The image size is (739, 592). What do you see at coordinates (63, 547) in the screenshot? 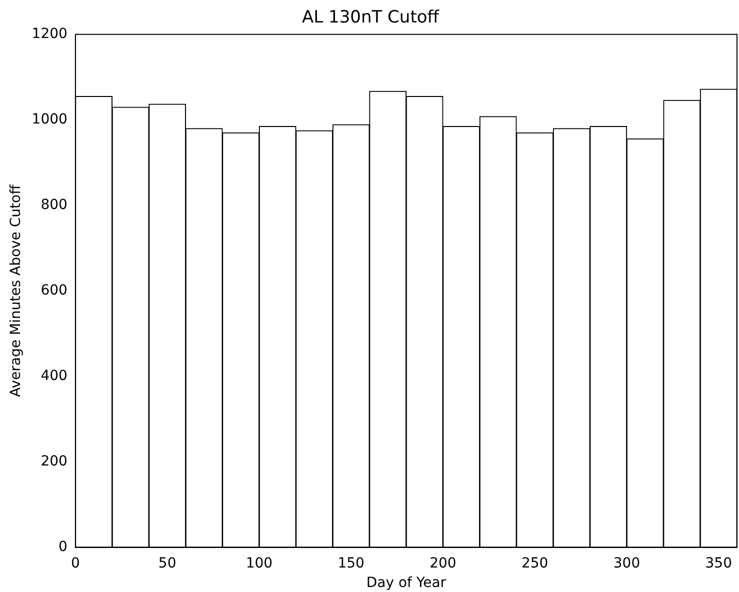
I see `y-tick-label: 0` at bounding box center [63, 547].